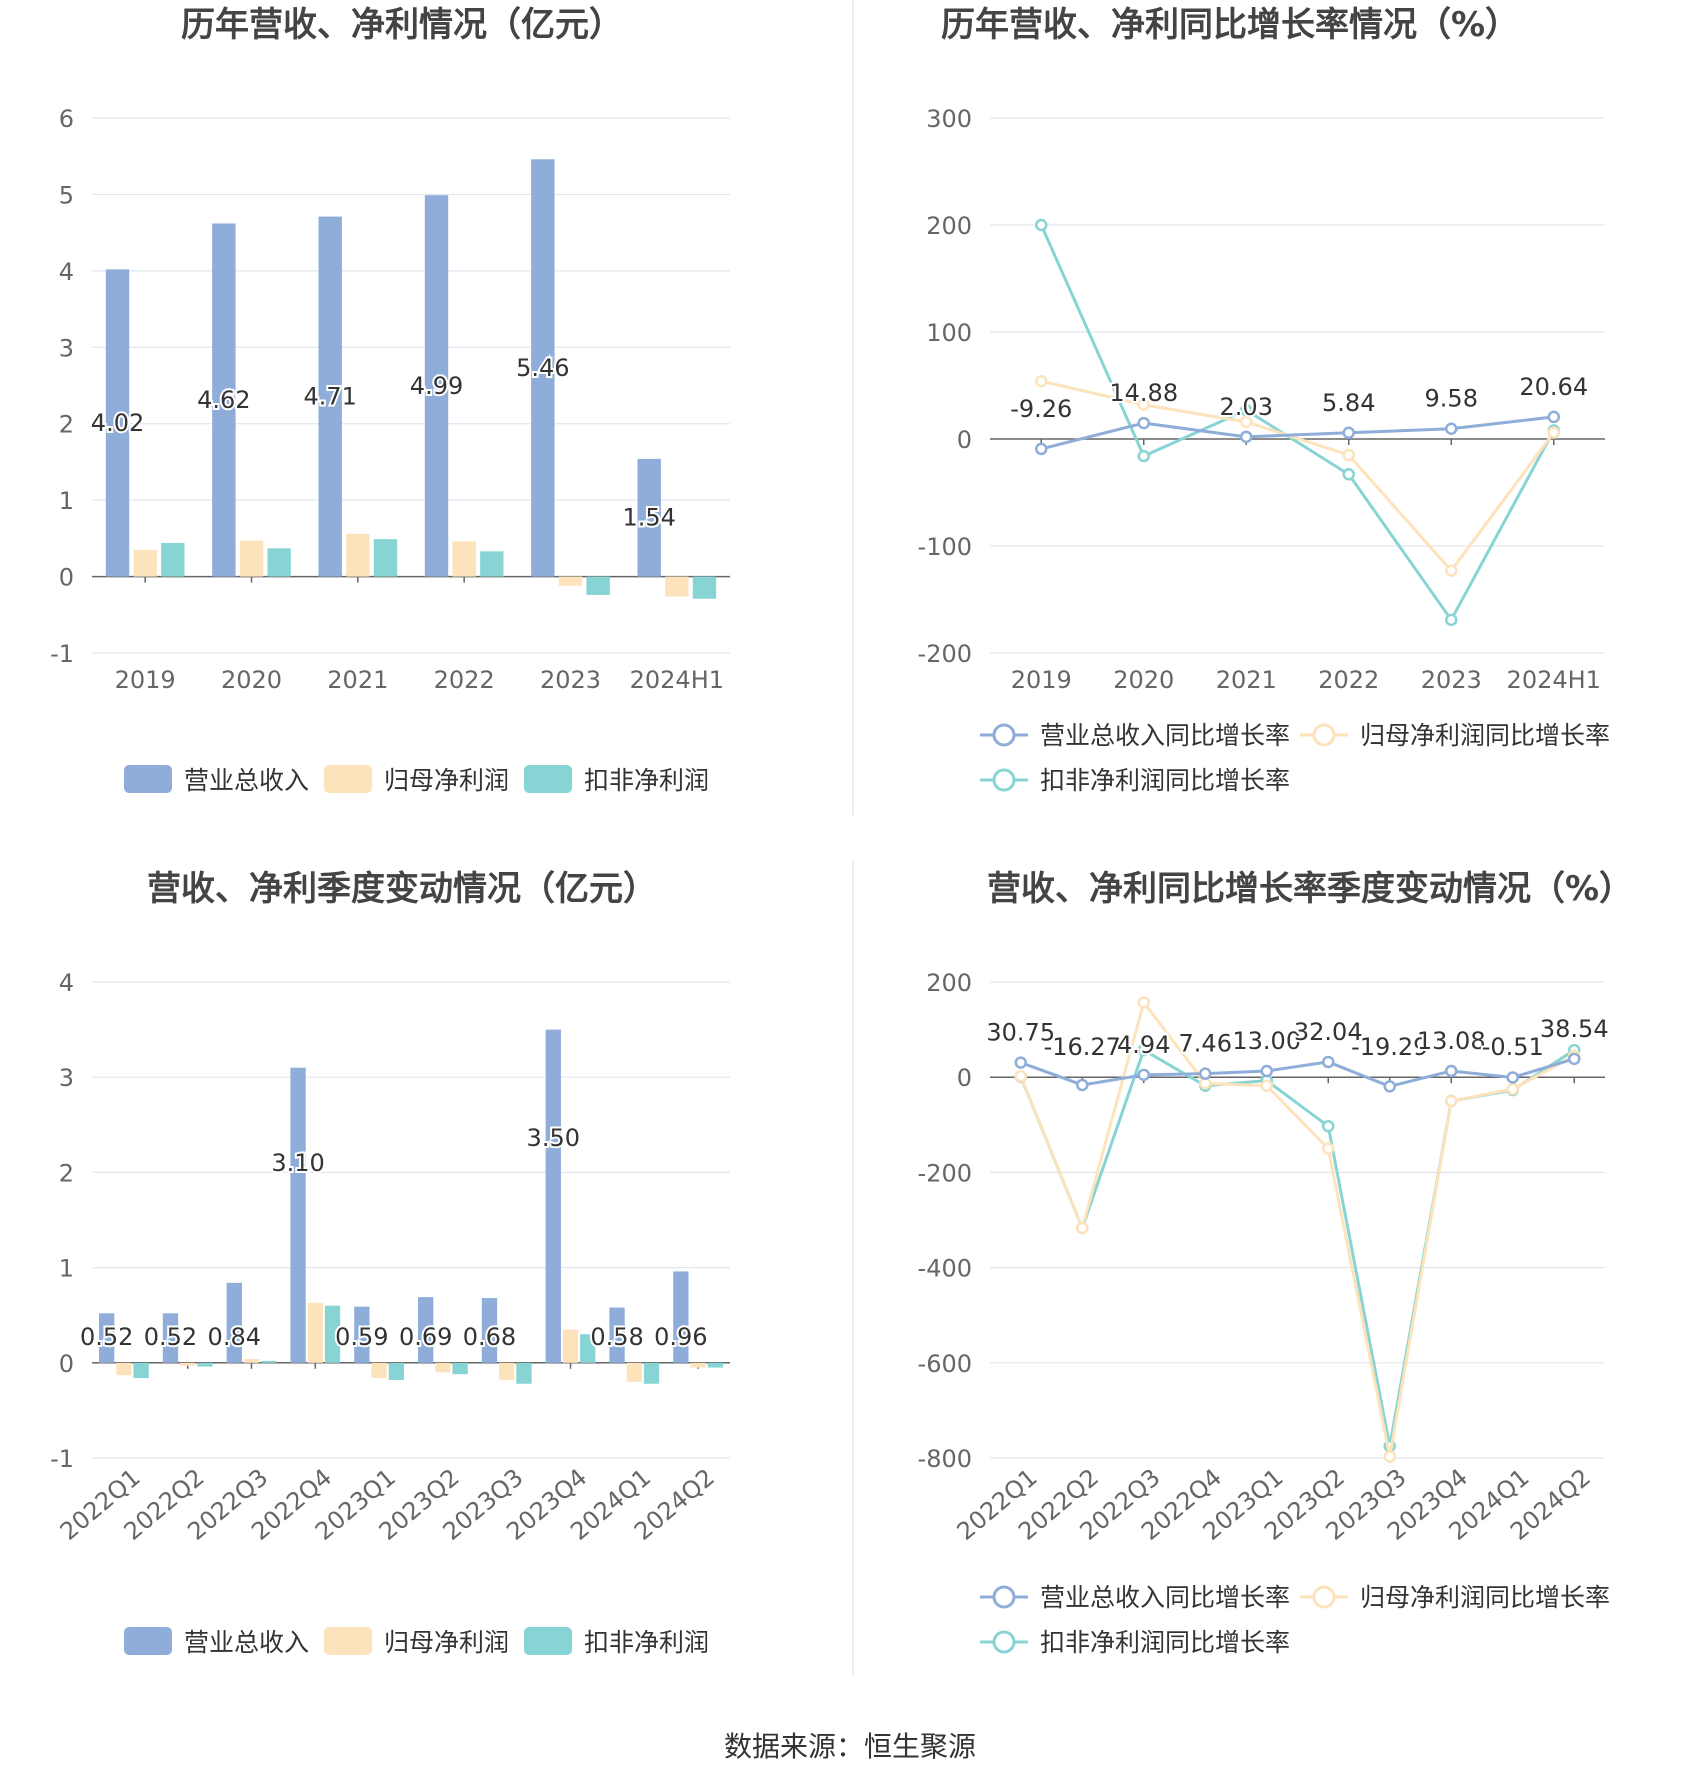 The image size is (1700, 1782). I want to click on chart1-x-tick-label: 2023, so click(570, 680).